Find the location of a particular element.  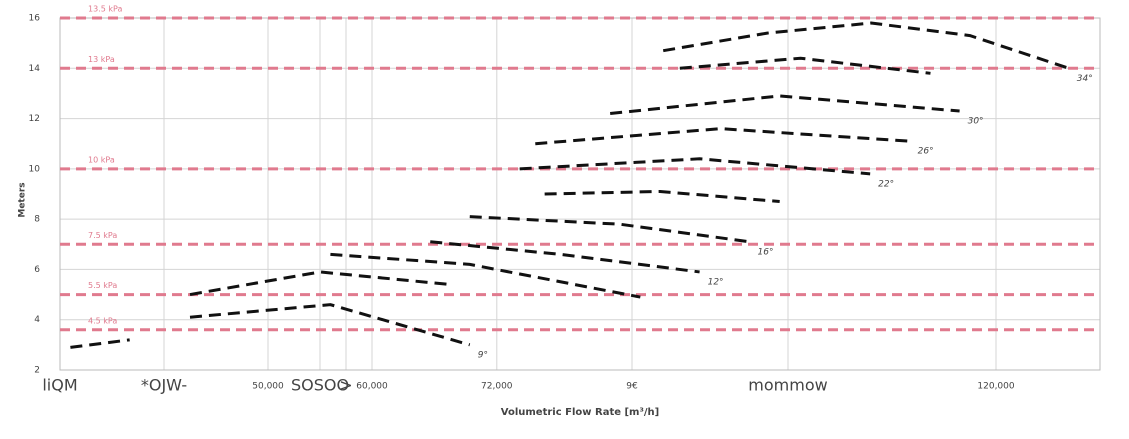

curve-label: 9° is located at coordinates (483, 355).